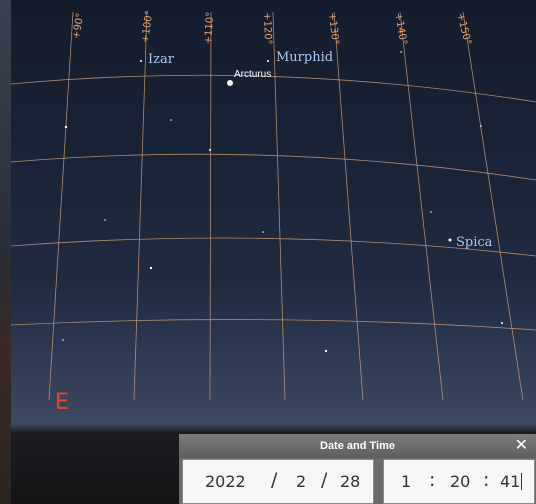 The image size is (536, 504). I want to click on cardinal-direction-east: E, so click(62, 402).